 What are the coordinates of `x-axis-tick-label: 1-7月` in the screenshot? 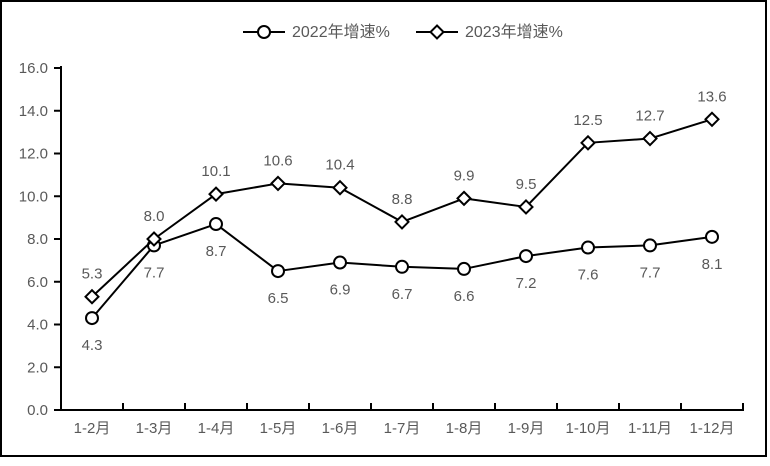 It's located at (402, 428).